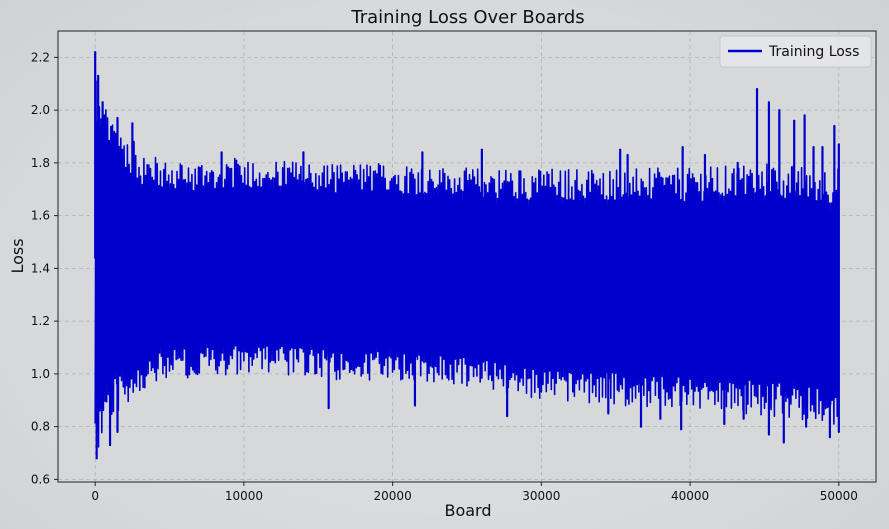 This screenshot has height=529, width=889. Describe the element at coordinates (40, 479) in the screenshot. I see `y-tick-label: 0.6` at that location.